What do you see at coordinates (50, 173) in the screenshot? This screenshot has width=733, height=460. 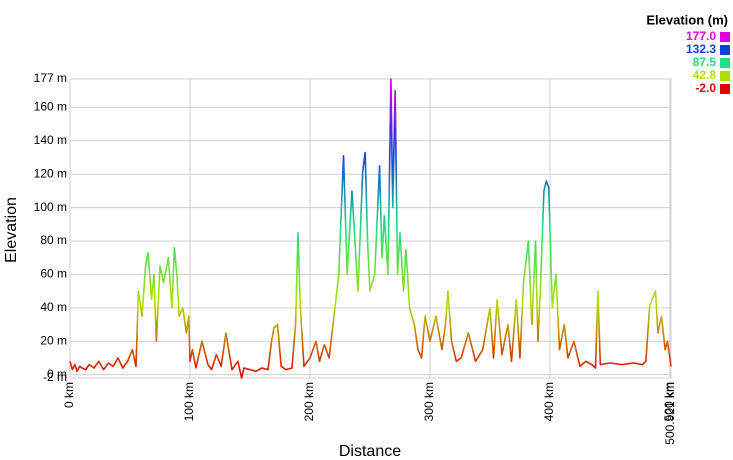 I see `y-tick-label: 120 m` at bounding box center [50, 173].